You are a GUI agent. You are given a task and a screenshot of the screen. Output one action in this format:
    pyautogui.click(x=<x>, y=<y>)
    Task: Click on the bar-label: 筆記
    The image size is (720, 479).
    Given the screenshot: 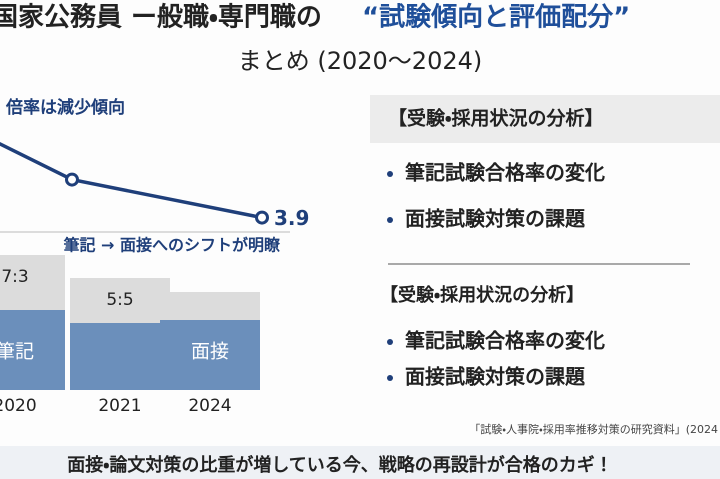 What is the action you would take?
    pyautogui.click(x=17, y=352)
    